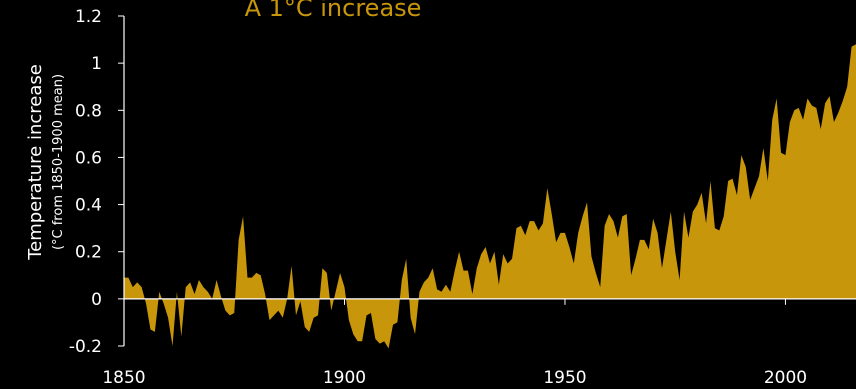  Describe the element at coordinates (88, 158) in the screenshot. I see `y-tick-label: 0.6` at that location.